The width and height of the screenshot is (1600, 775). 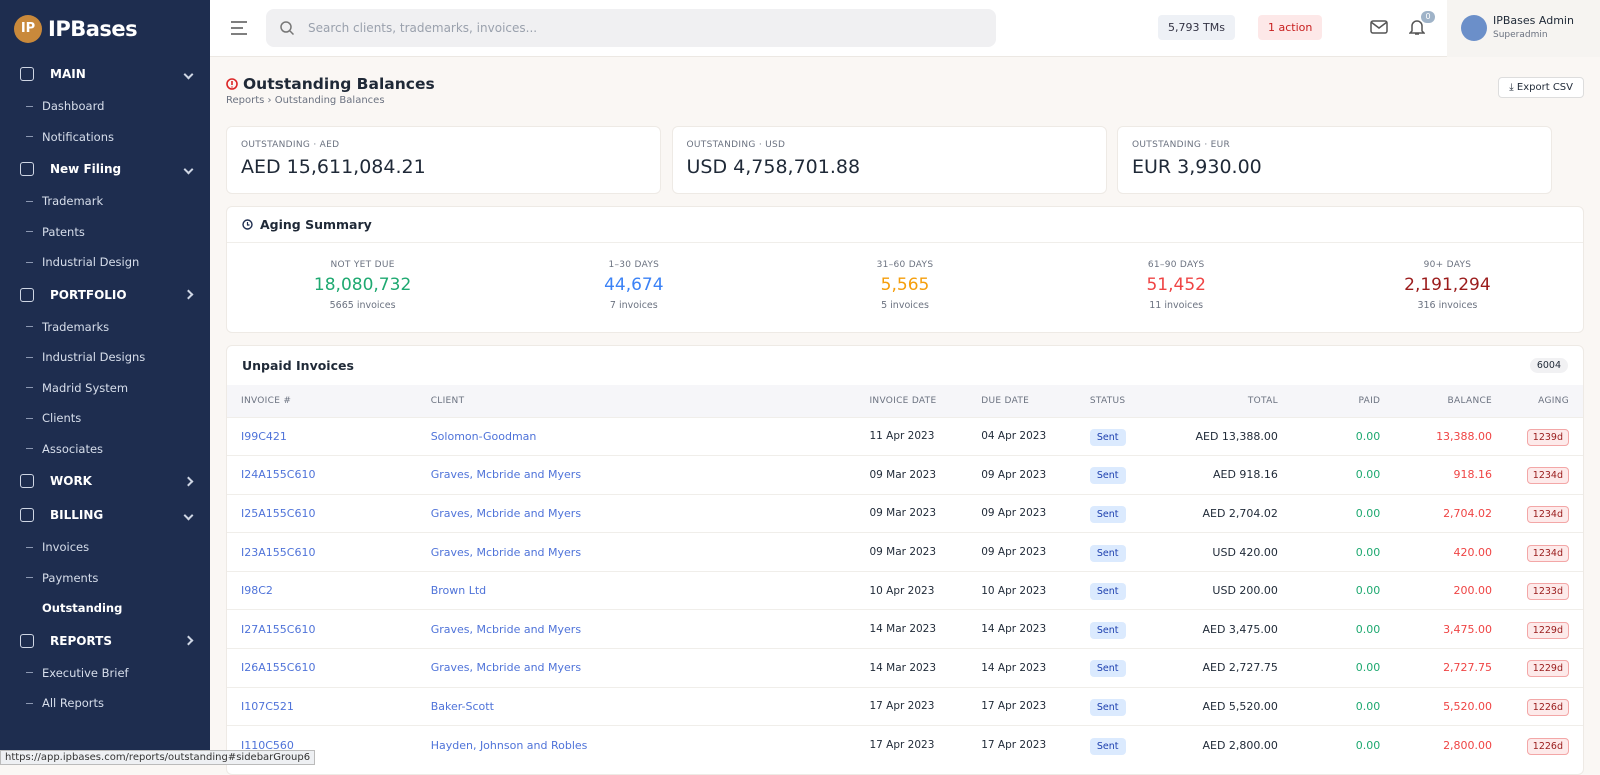 I want to click on nav-group-title: WORK, so click(x=71, y=481).